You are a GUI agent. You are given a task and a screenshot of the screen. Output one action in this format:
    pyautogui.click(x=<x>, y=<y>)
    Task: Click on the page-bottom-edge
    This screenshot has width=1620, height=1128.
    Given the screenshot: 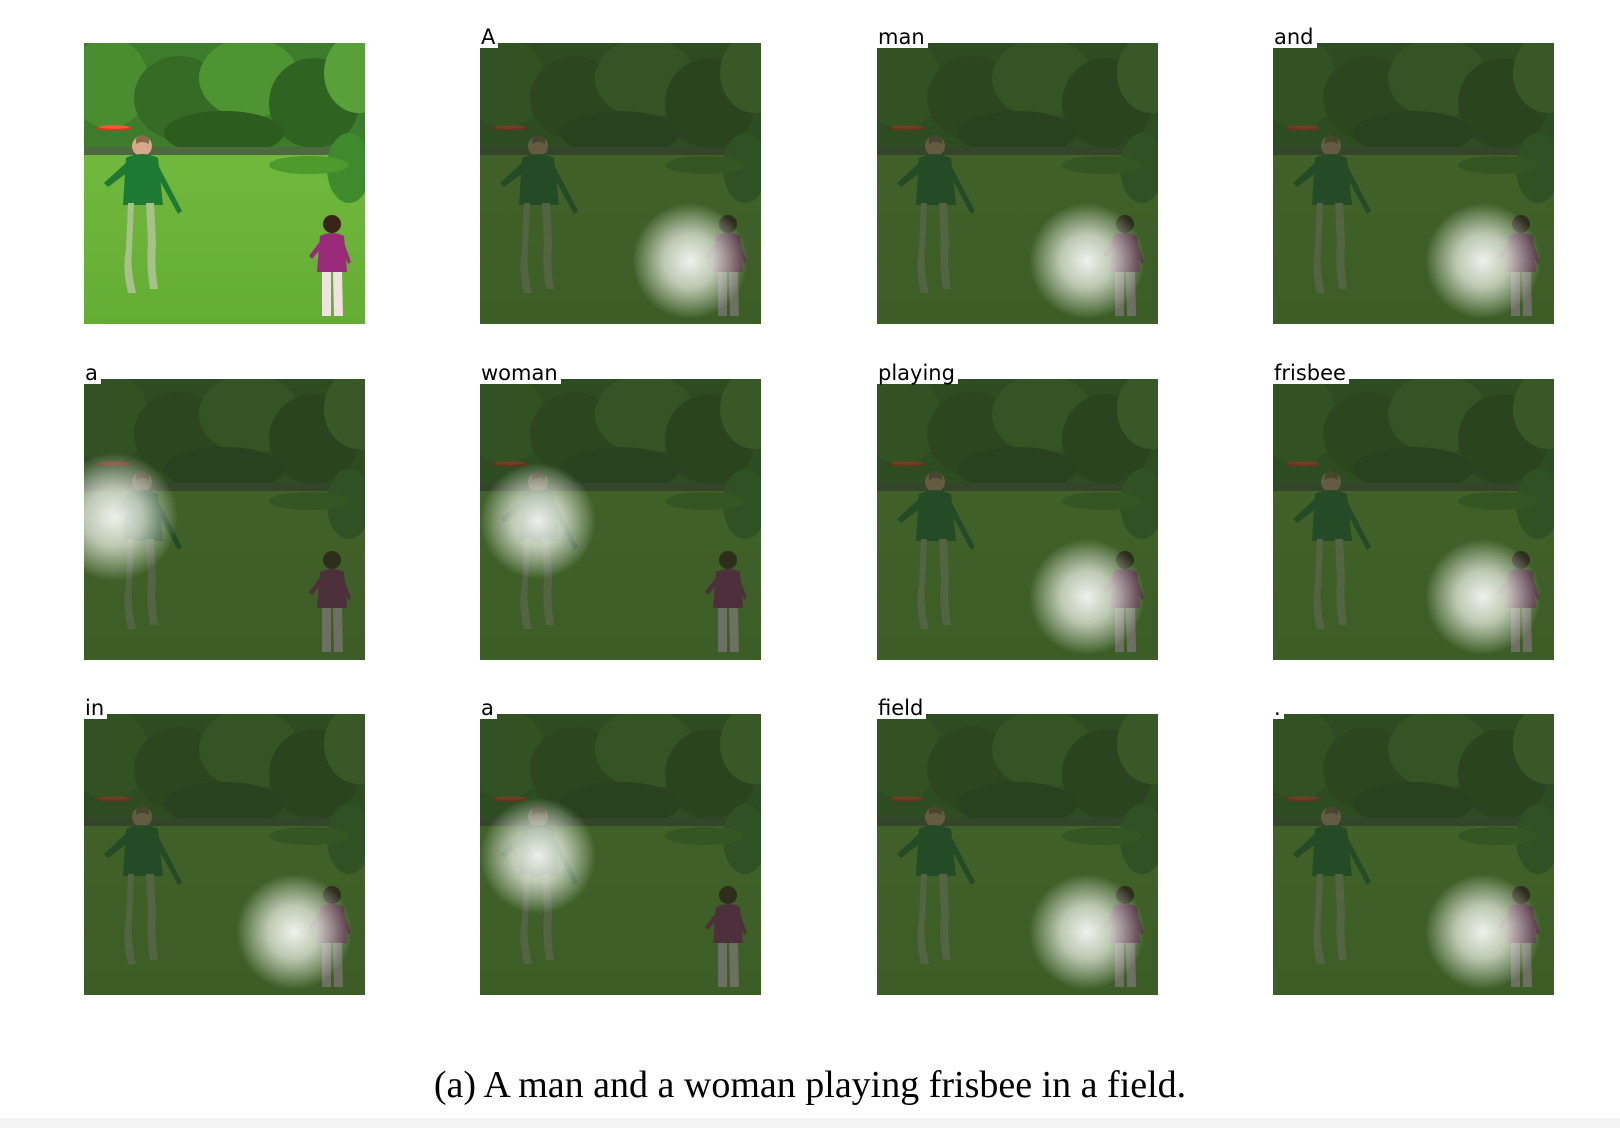 What is the action you would take?
    pyautogui.click(x=810, y=1123)
    